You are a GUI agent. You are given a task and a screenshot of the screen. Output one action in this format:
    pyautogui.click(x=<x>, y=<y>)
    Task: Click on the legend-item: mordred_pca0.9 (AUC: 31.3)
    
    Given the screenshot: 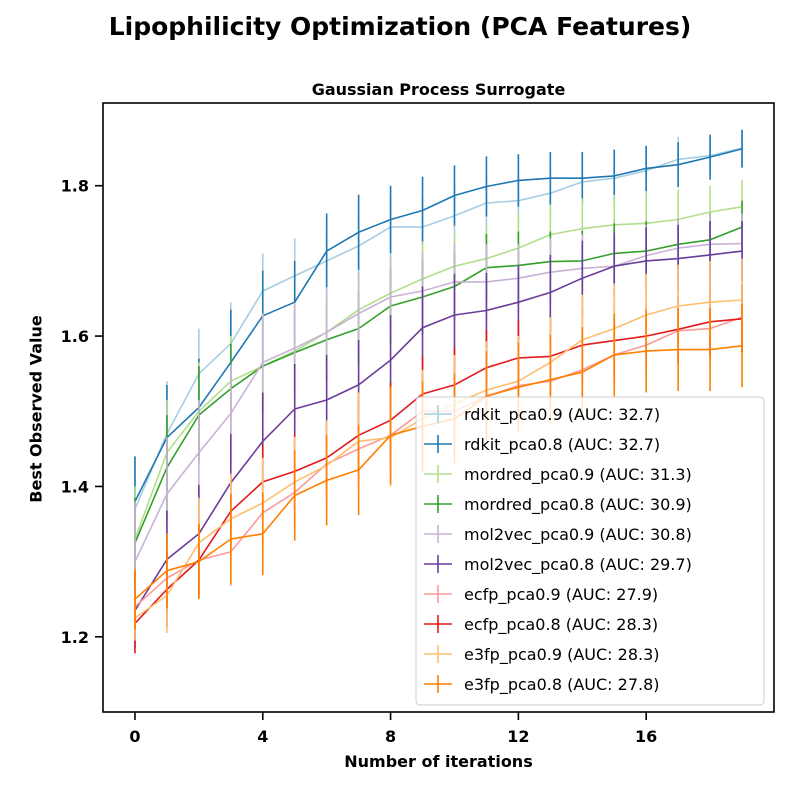 What is the action you would take?
    pyautogui.click(x=558, y=475)
    